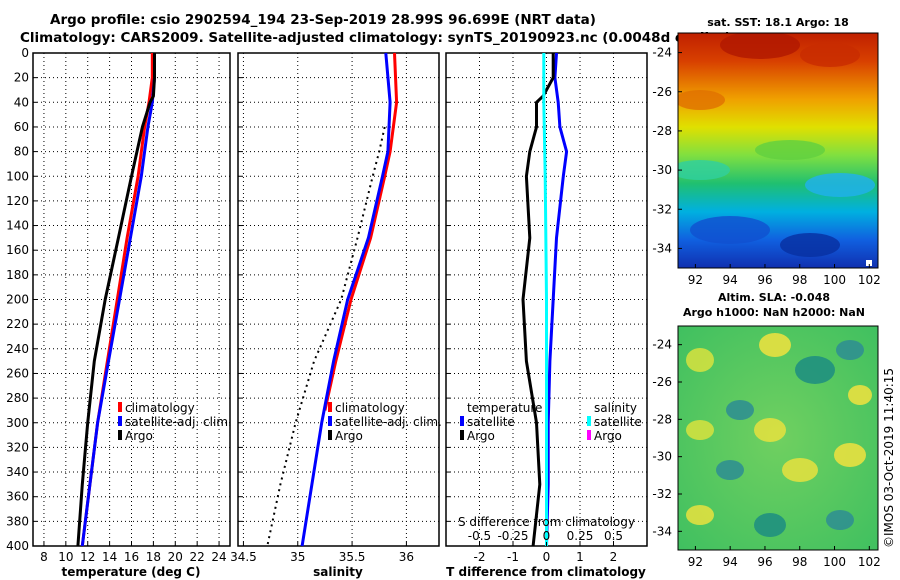 The image size is (900, 580). I want to click on imos-credit: ©IMOS 03-Oct-2019 11:40:15, so click(889, 458).